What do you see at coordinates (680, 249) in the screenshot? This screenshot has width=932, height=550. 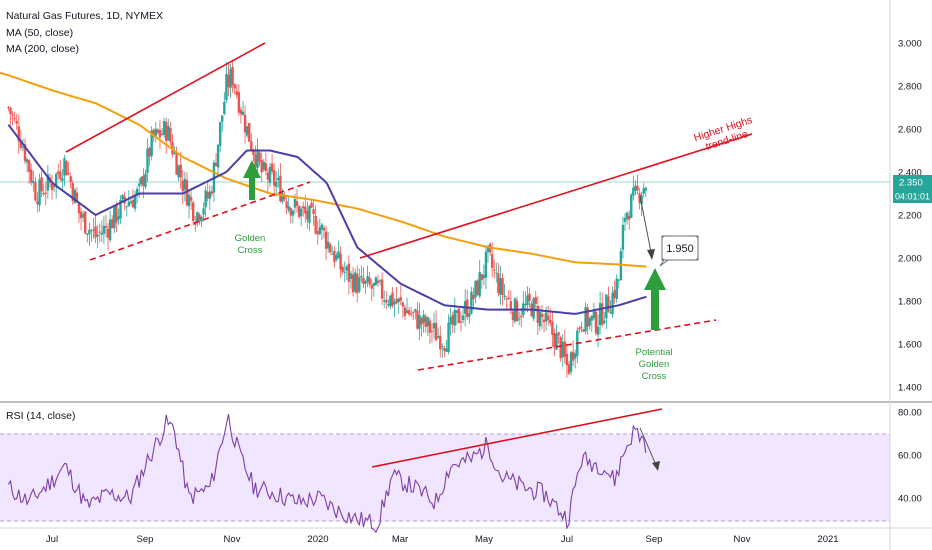 I see `target-label: 1.950` at bounding box center [680, 249].